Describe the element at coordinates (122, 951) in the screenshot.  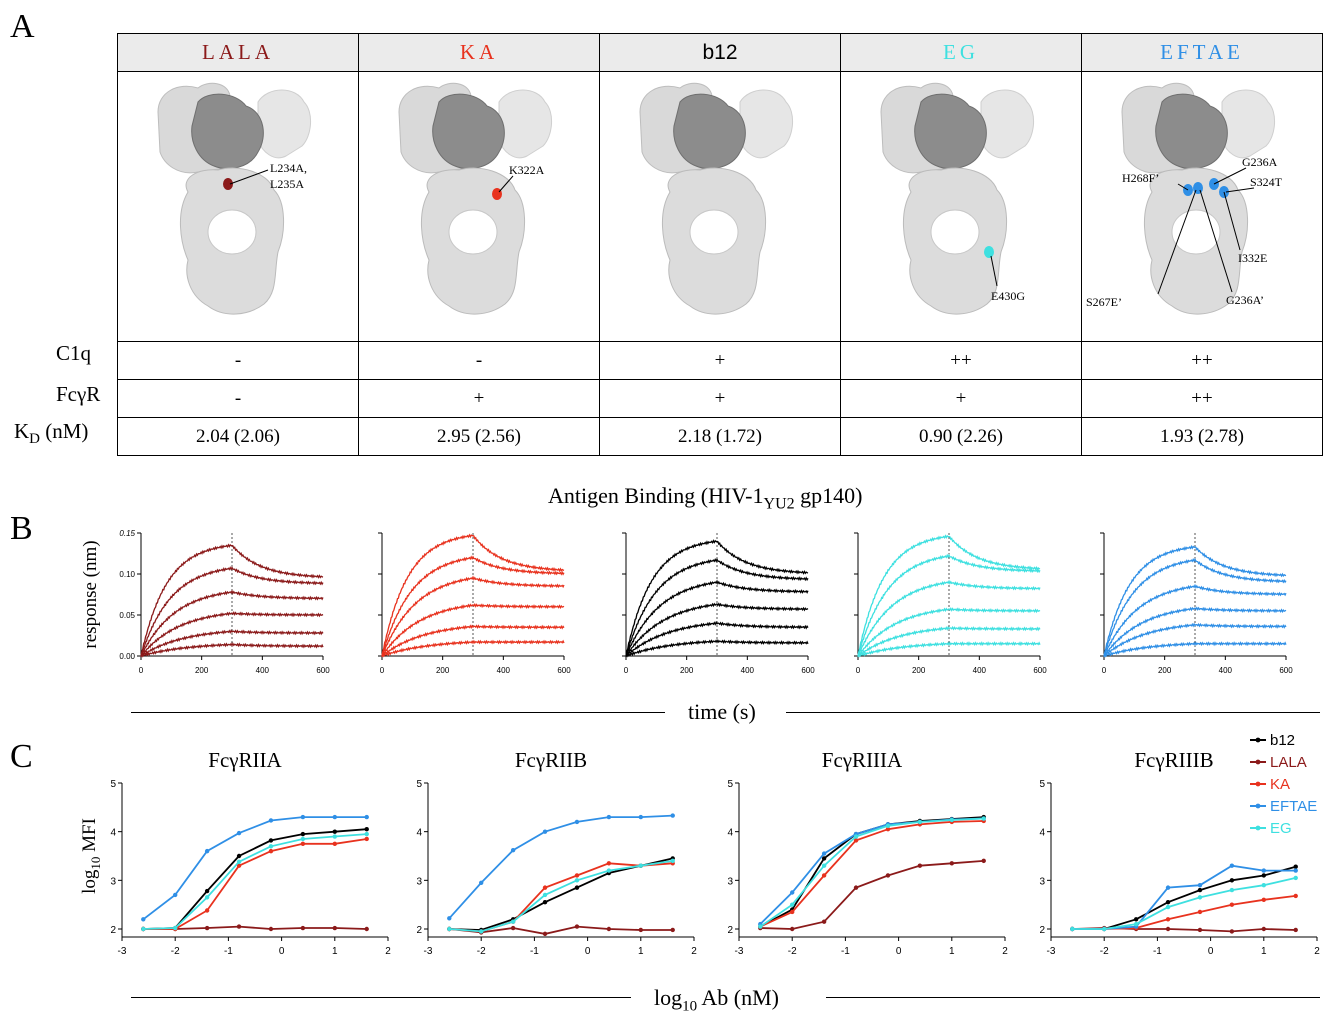
I see `x-tick-label: -3` at that location.